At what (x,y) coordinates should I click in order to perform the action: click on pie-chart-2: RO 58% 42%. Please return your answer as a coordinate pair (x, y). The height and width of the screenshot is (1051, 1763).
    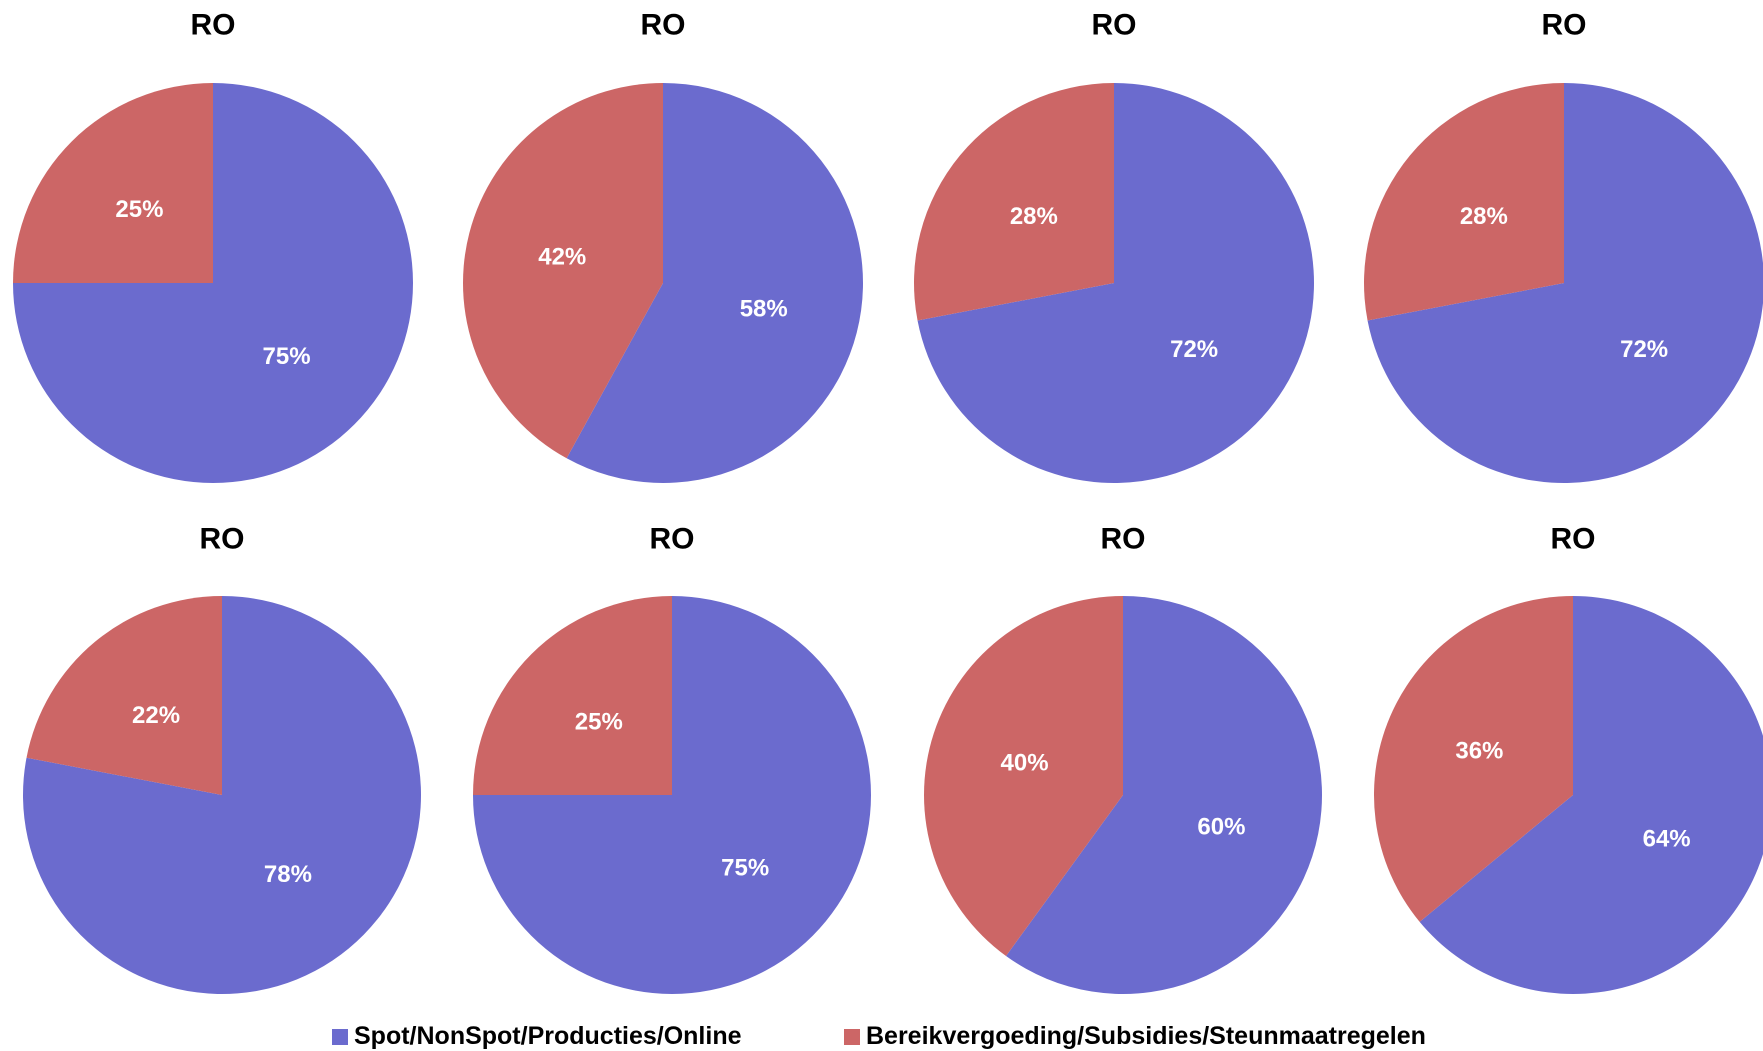
    Looking at the image, I should click on (663, 246).